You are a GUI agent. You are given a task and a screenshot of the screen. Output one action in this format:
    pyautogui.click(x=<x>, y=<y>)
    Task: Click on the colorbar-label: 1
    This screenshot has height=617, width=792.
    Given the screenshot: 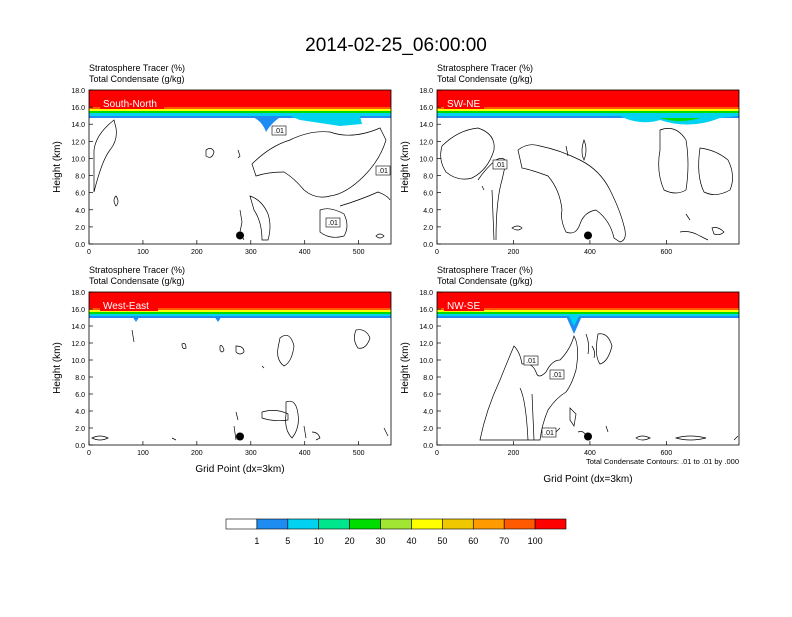 What is the action you would take?
    pyautogui.click(x=256, y=541)
    